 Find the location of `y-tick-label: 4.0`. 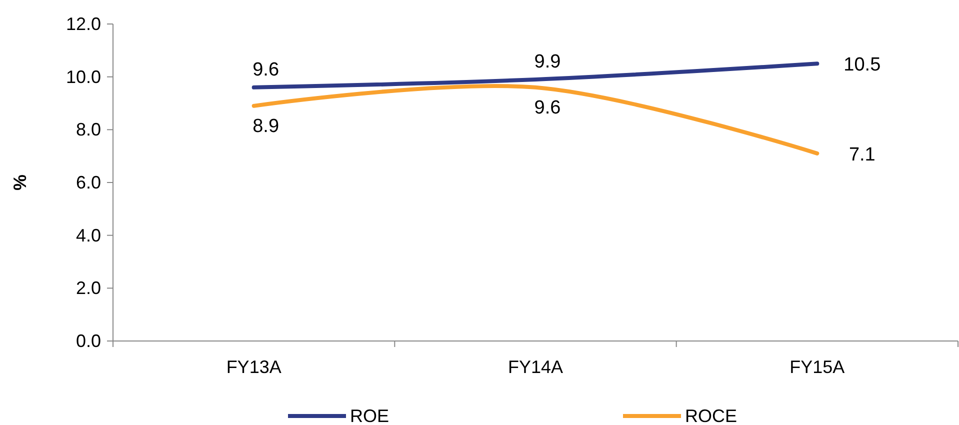

y-tick-label: 4.0 is located at coordinates (88, 235).